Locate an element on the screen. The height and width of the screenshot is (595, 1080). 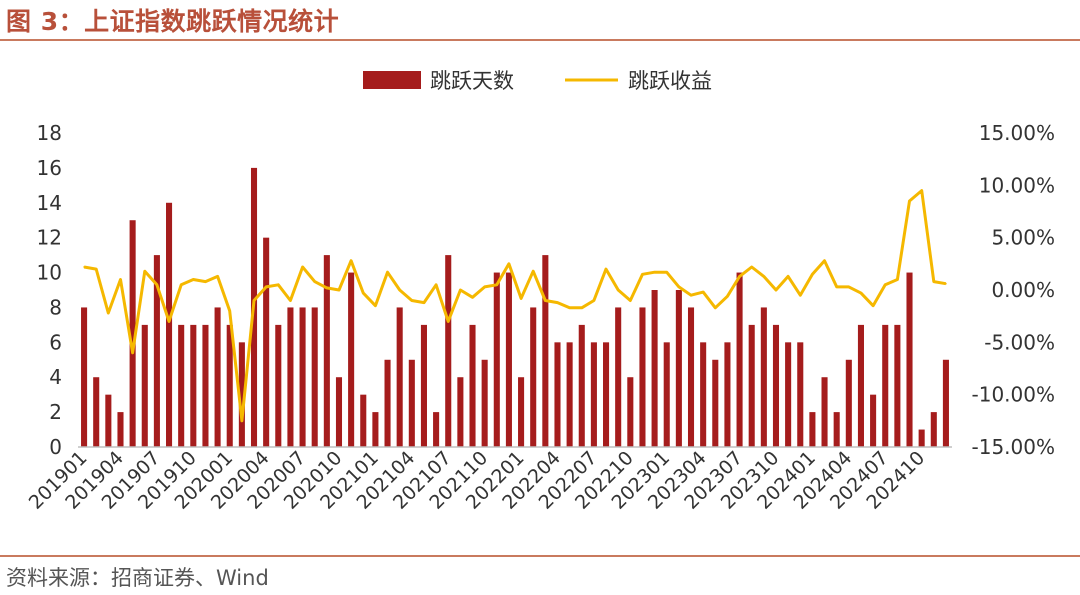
y-left-tick-label: 16 is located at coordinates (49, 168).